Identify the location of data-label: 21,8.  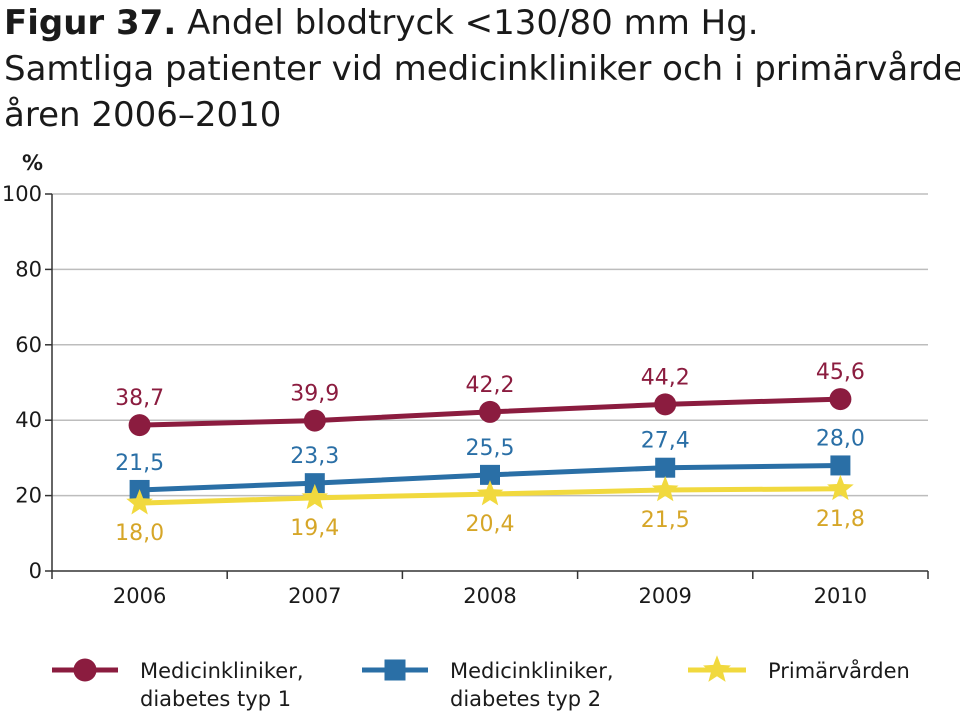
(840, 519).